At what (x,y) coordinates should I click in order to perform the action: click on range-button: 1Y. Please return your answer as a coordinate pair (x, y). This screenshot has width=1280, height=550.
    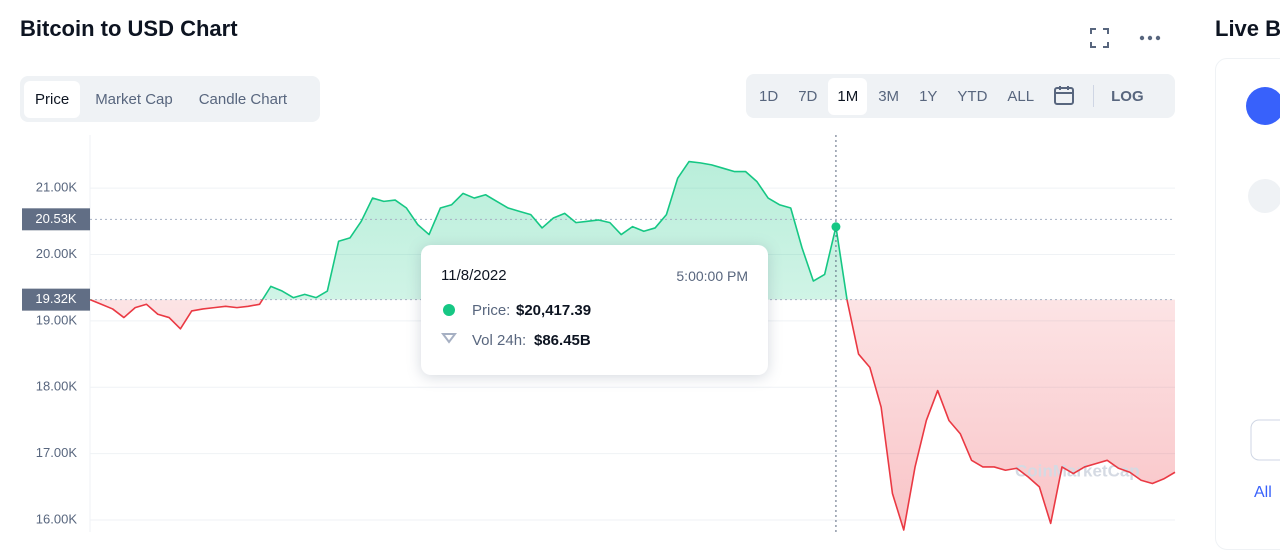
    Looking at the image, I should click on (928, 96).